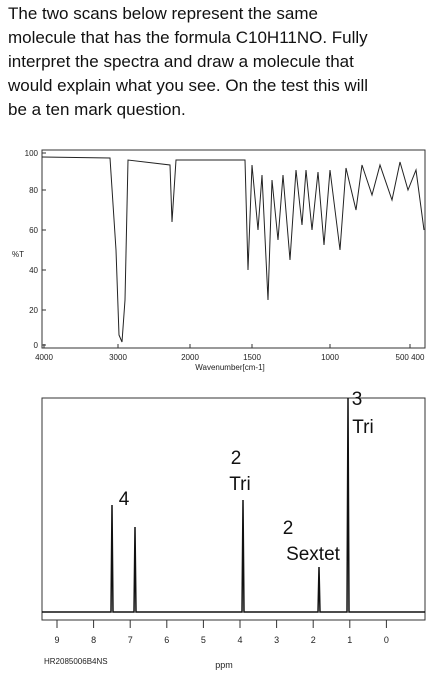  What do you see at coordinates (410, 357) in the screenshot?
I see `ir-x-tick-label: 500 400` at bounding box center [410, 357].